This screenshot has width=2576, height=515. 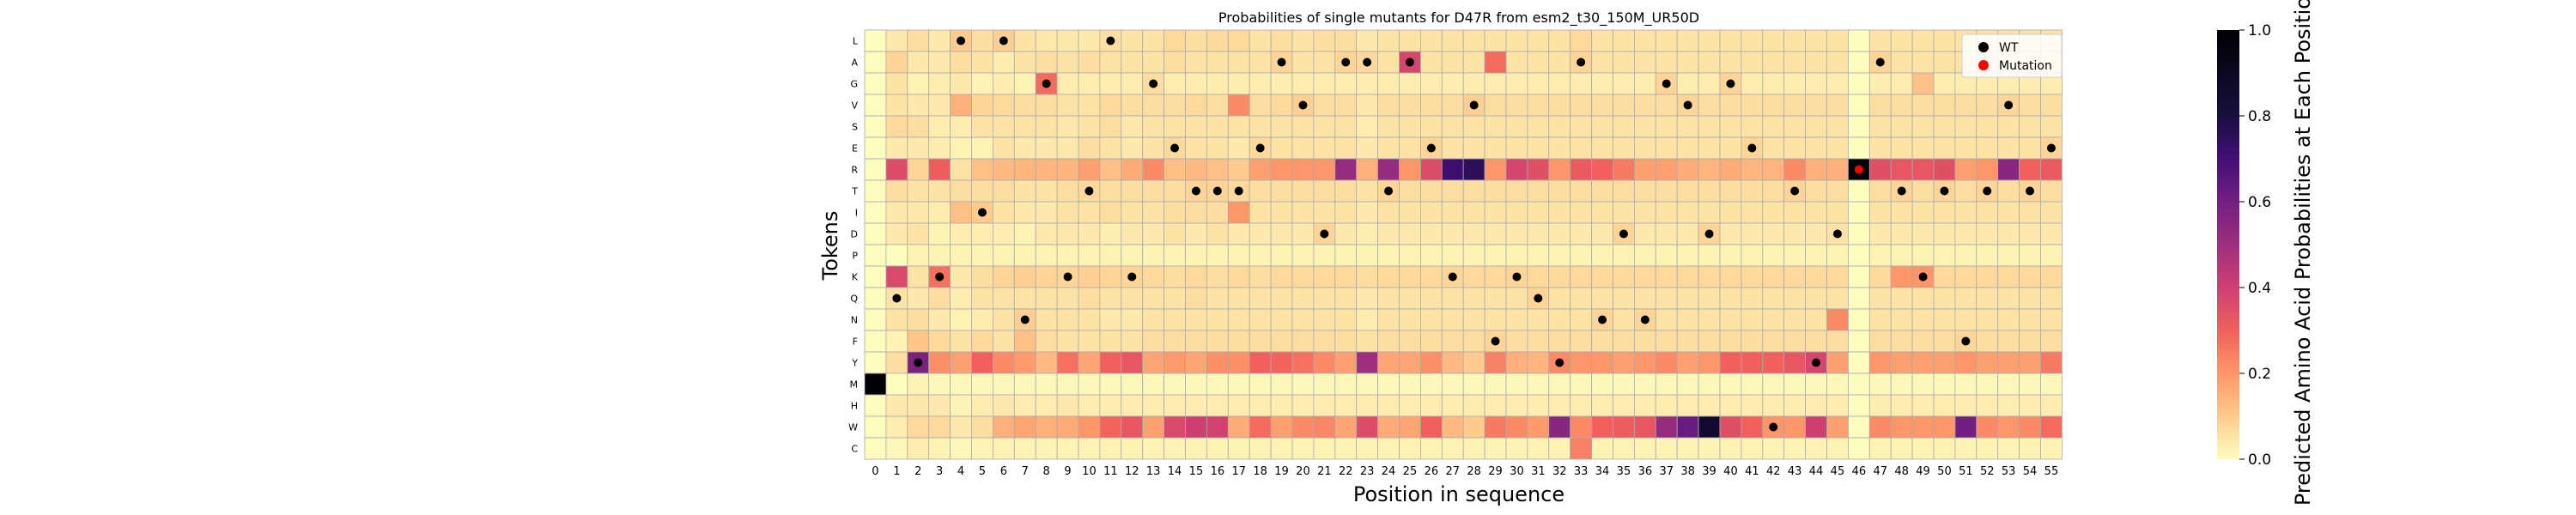 What do you see at coordinates (854, 299) in the screenshot?
I see `y-tick-label: Q` at bounding box center [854, 299].